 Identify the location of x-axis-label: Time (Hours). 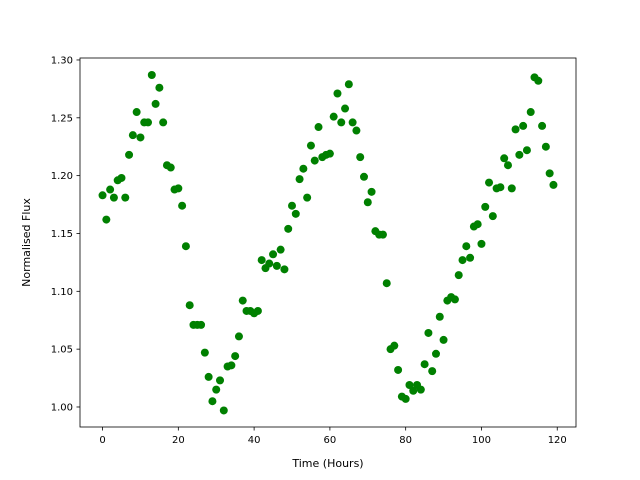
(327, 463).